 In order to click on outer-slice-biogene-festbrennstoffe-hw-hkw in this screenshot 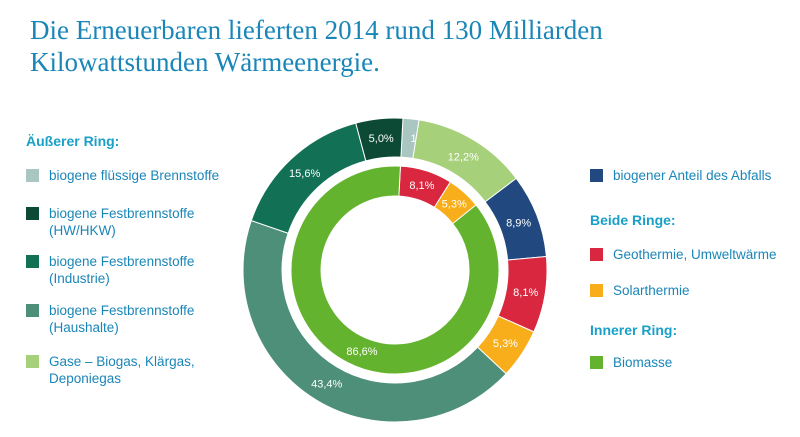, I will do `click(379, 139)`.